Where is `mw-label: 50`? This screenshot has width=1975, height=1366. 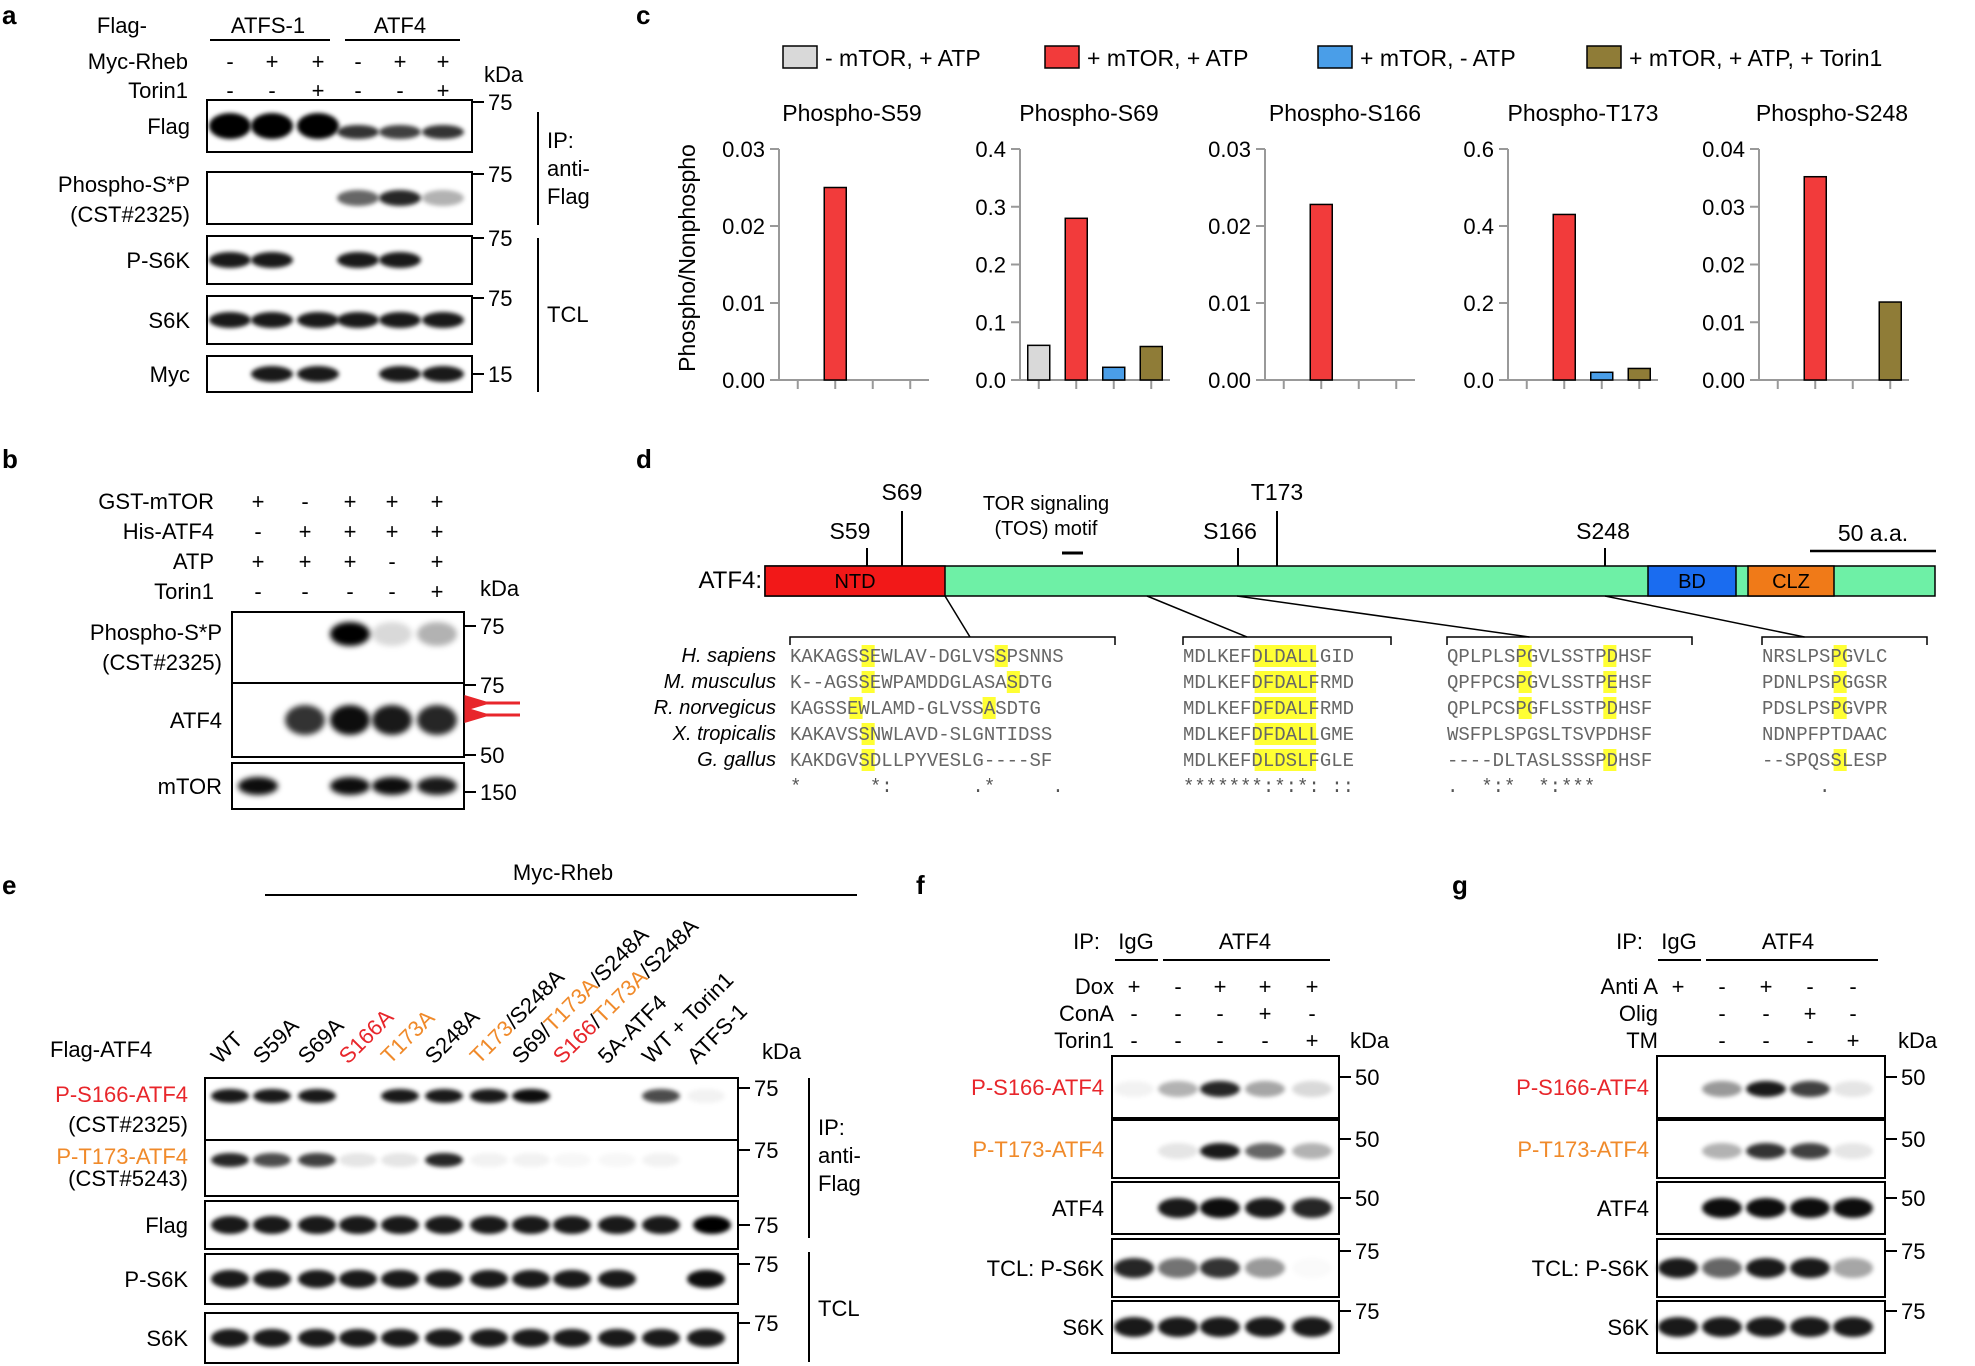 mw-label: 50 is located at coordinates (1367, 1077).